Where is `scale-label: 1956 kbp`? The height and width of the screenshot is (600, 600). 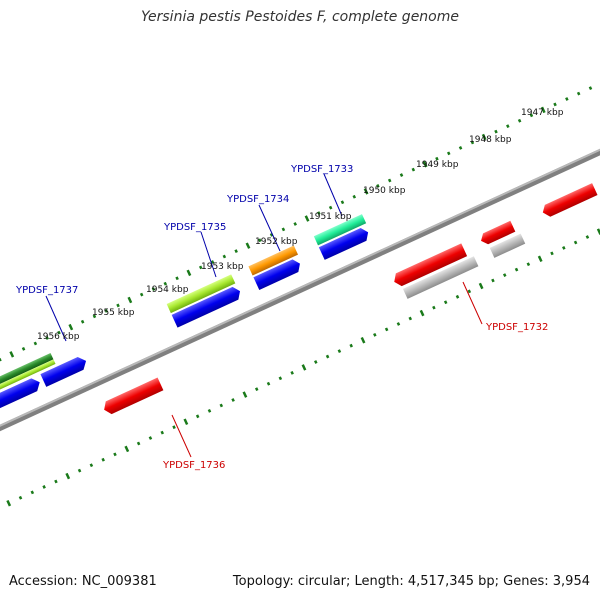
scale-label: 1956 kbp is located at coordinates (58, 337).